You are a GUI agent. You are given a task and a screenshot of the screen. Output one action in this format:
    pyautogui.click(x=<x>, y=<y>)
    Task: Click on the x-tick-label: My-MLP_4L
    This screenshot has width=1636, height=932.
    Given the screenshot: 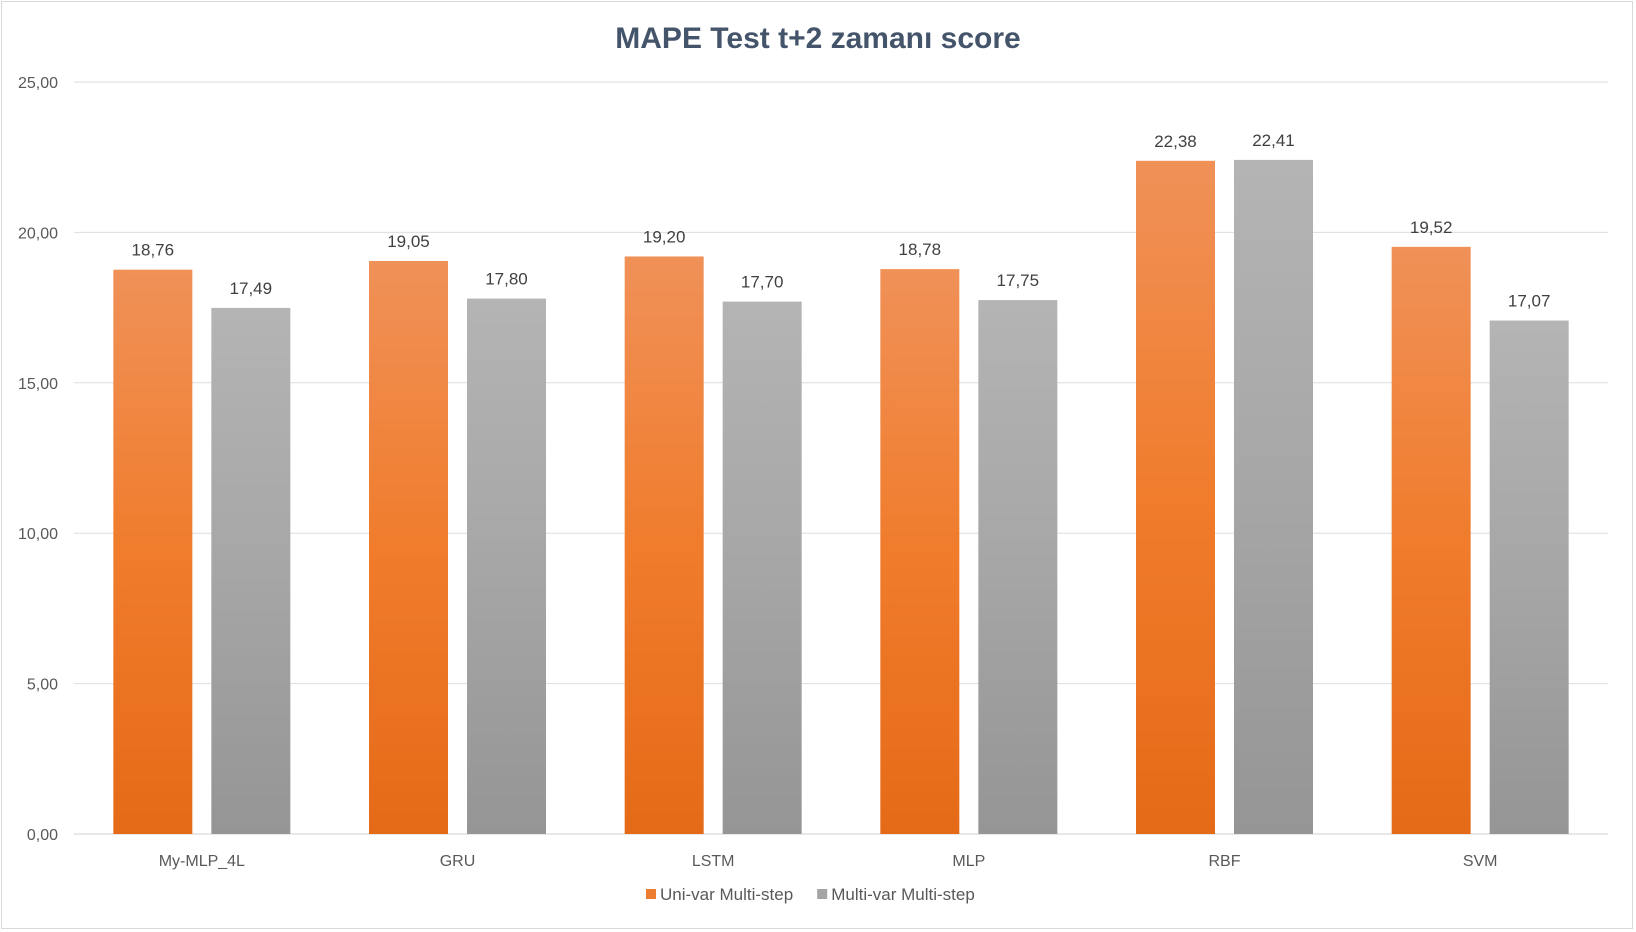 What is the action you would take?
    pyautogui.click(x=202, y=861)
    